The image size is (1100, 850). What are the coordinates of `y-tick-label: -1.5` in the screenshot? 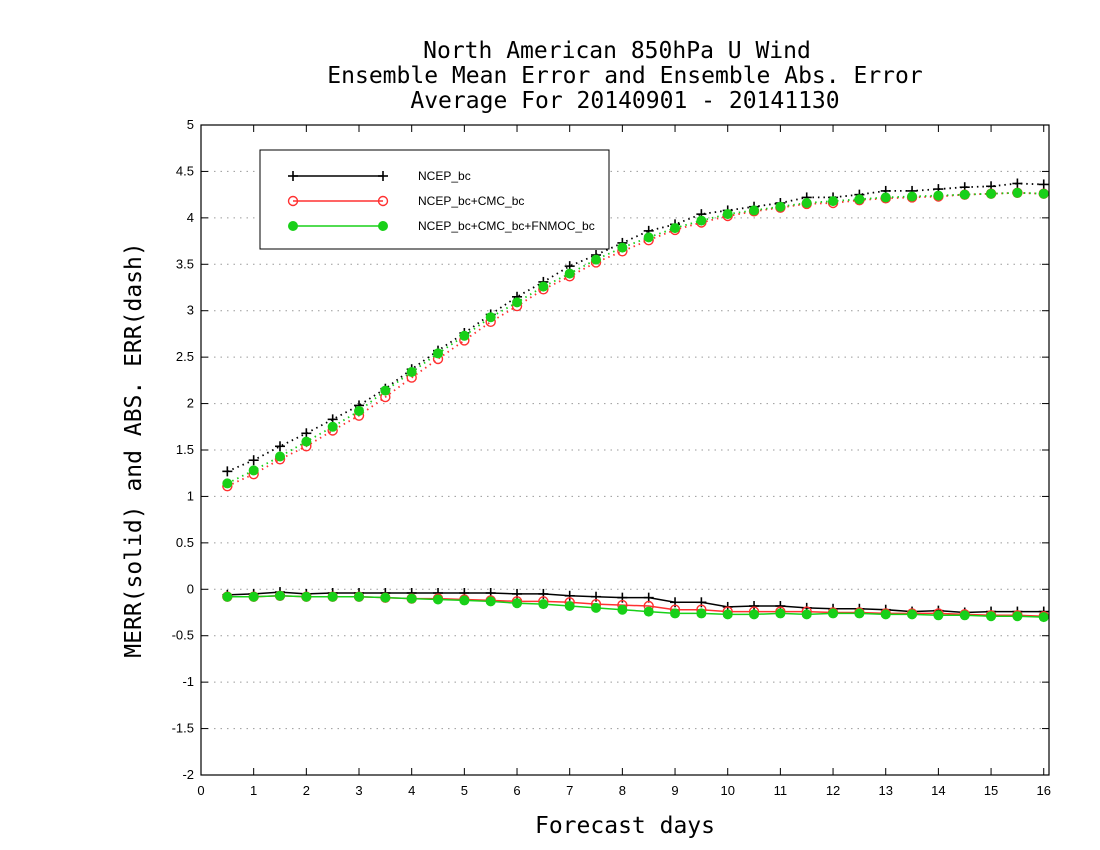 It's located at (183, 728).